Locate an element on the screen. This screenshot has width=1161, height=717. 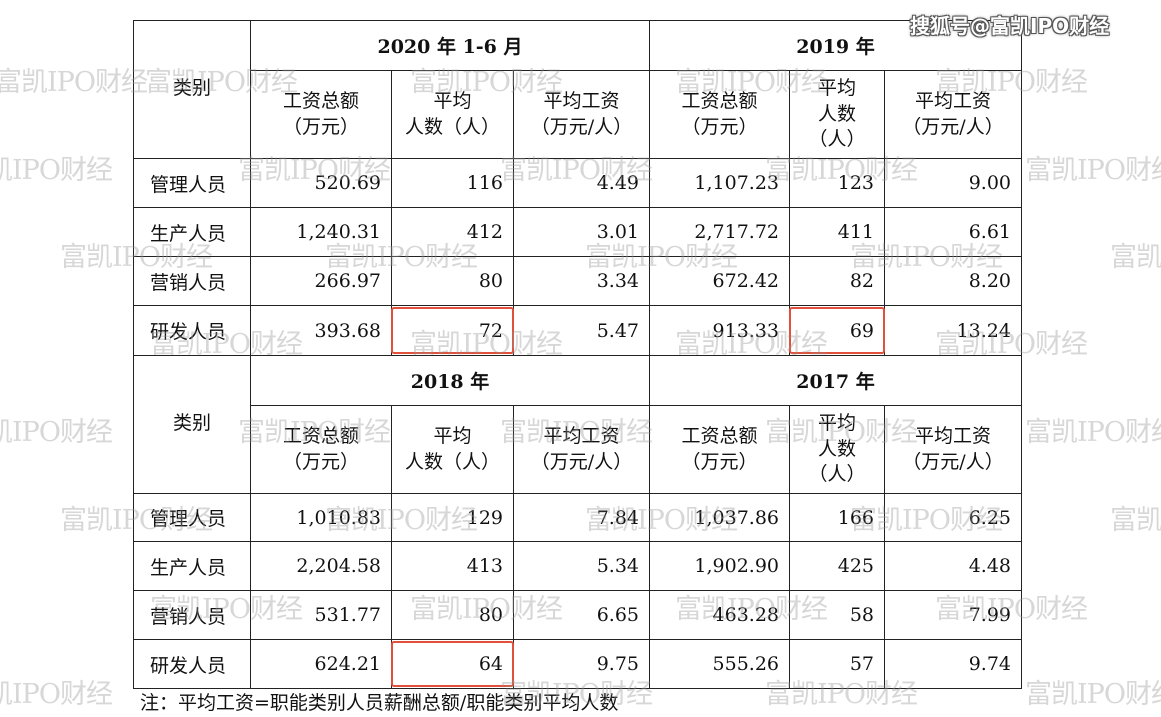
highlighted-cell: 72 is located at coordinates (453, 330).